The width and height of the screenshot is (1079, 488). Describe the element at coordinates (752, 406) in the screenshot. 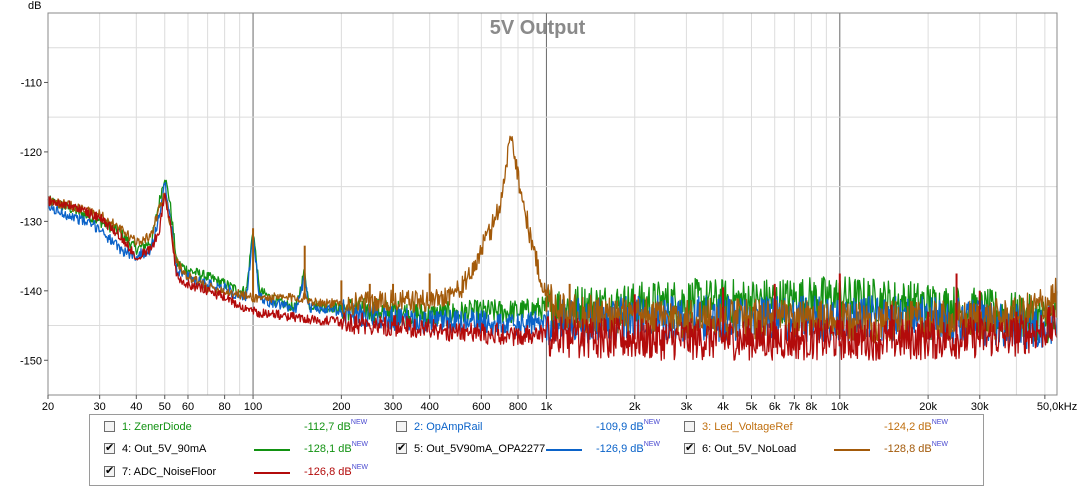

I see `x-tick-label: 5k` at that location.